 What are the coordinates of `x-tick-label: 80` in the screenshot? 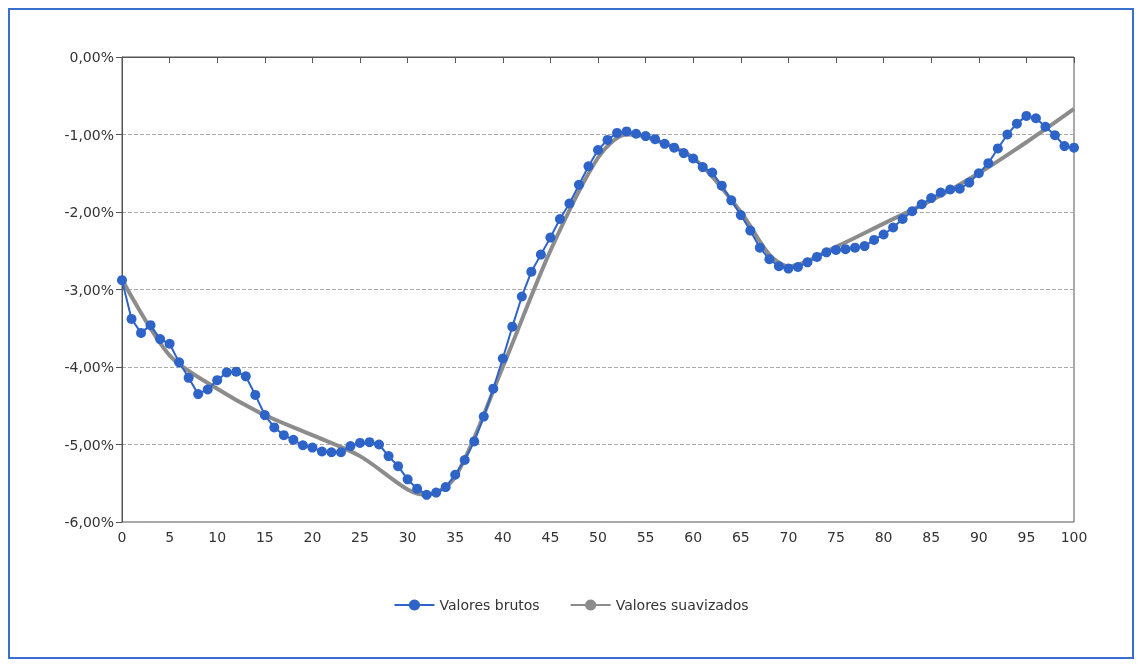 It's located at (883, 537).